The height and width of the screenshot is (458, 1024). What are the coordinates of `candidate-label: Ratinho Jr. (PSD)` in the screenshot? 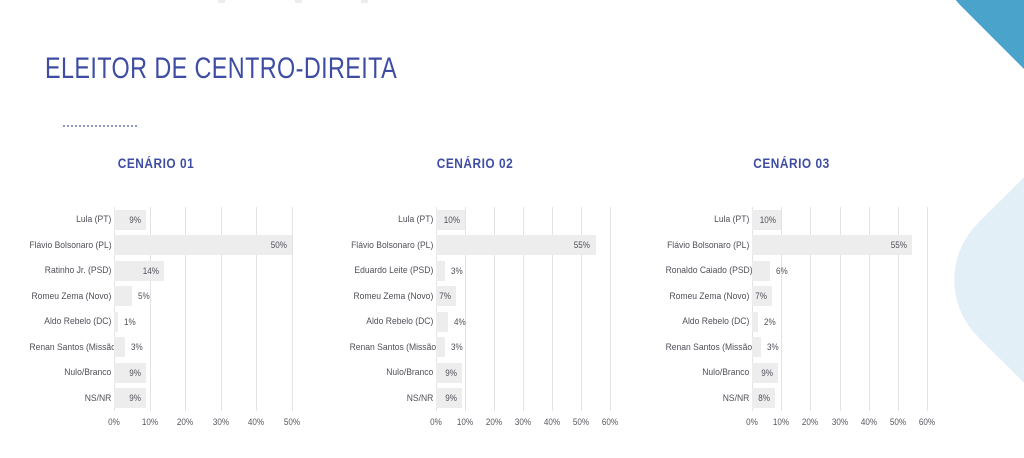 It's located at (78, 271).